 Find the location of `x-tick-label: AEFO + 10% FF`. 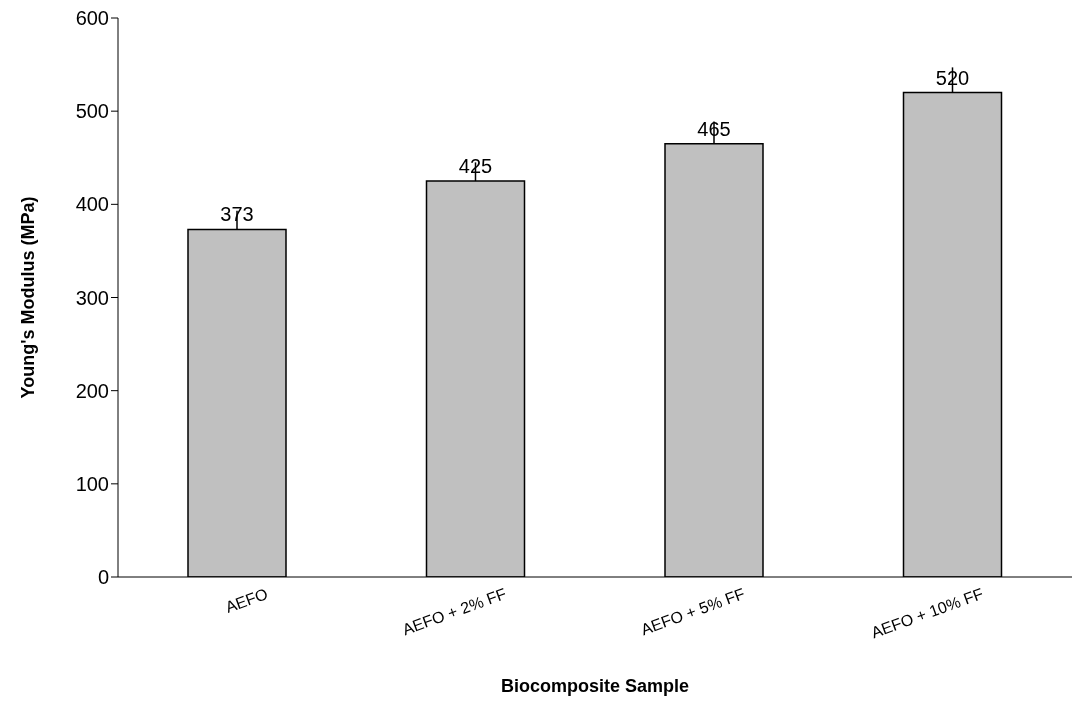

x-tick-label: AEFO + 10% FF is located at coordinates (927, 613).